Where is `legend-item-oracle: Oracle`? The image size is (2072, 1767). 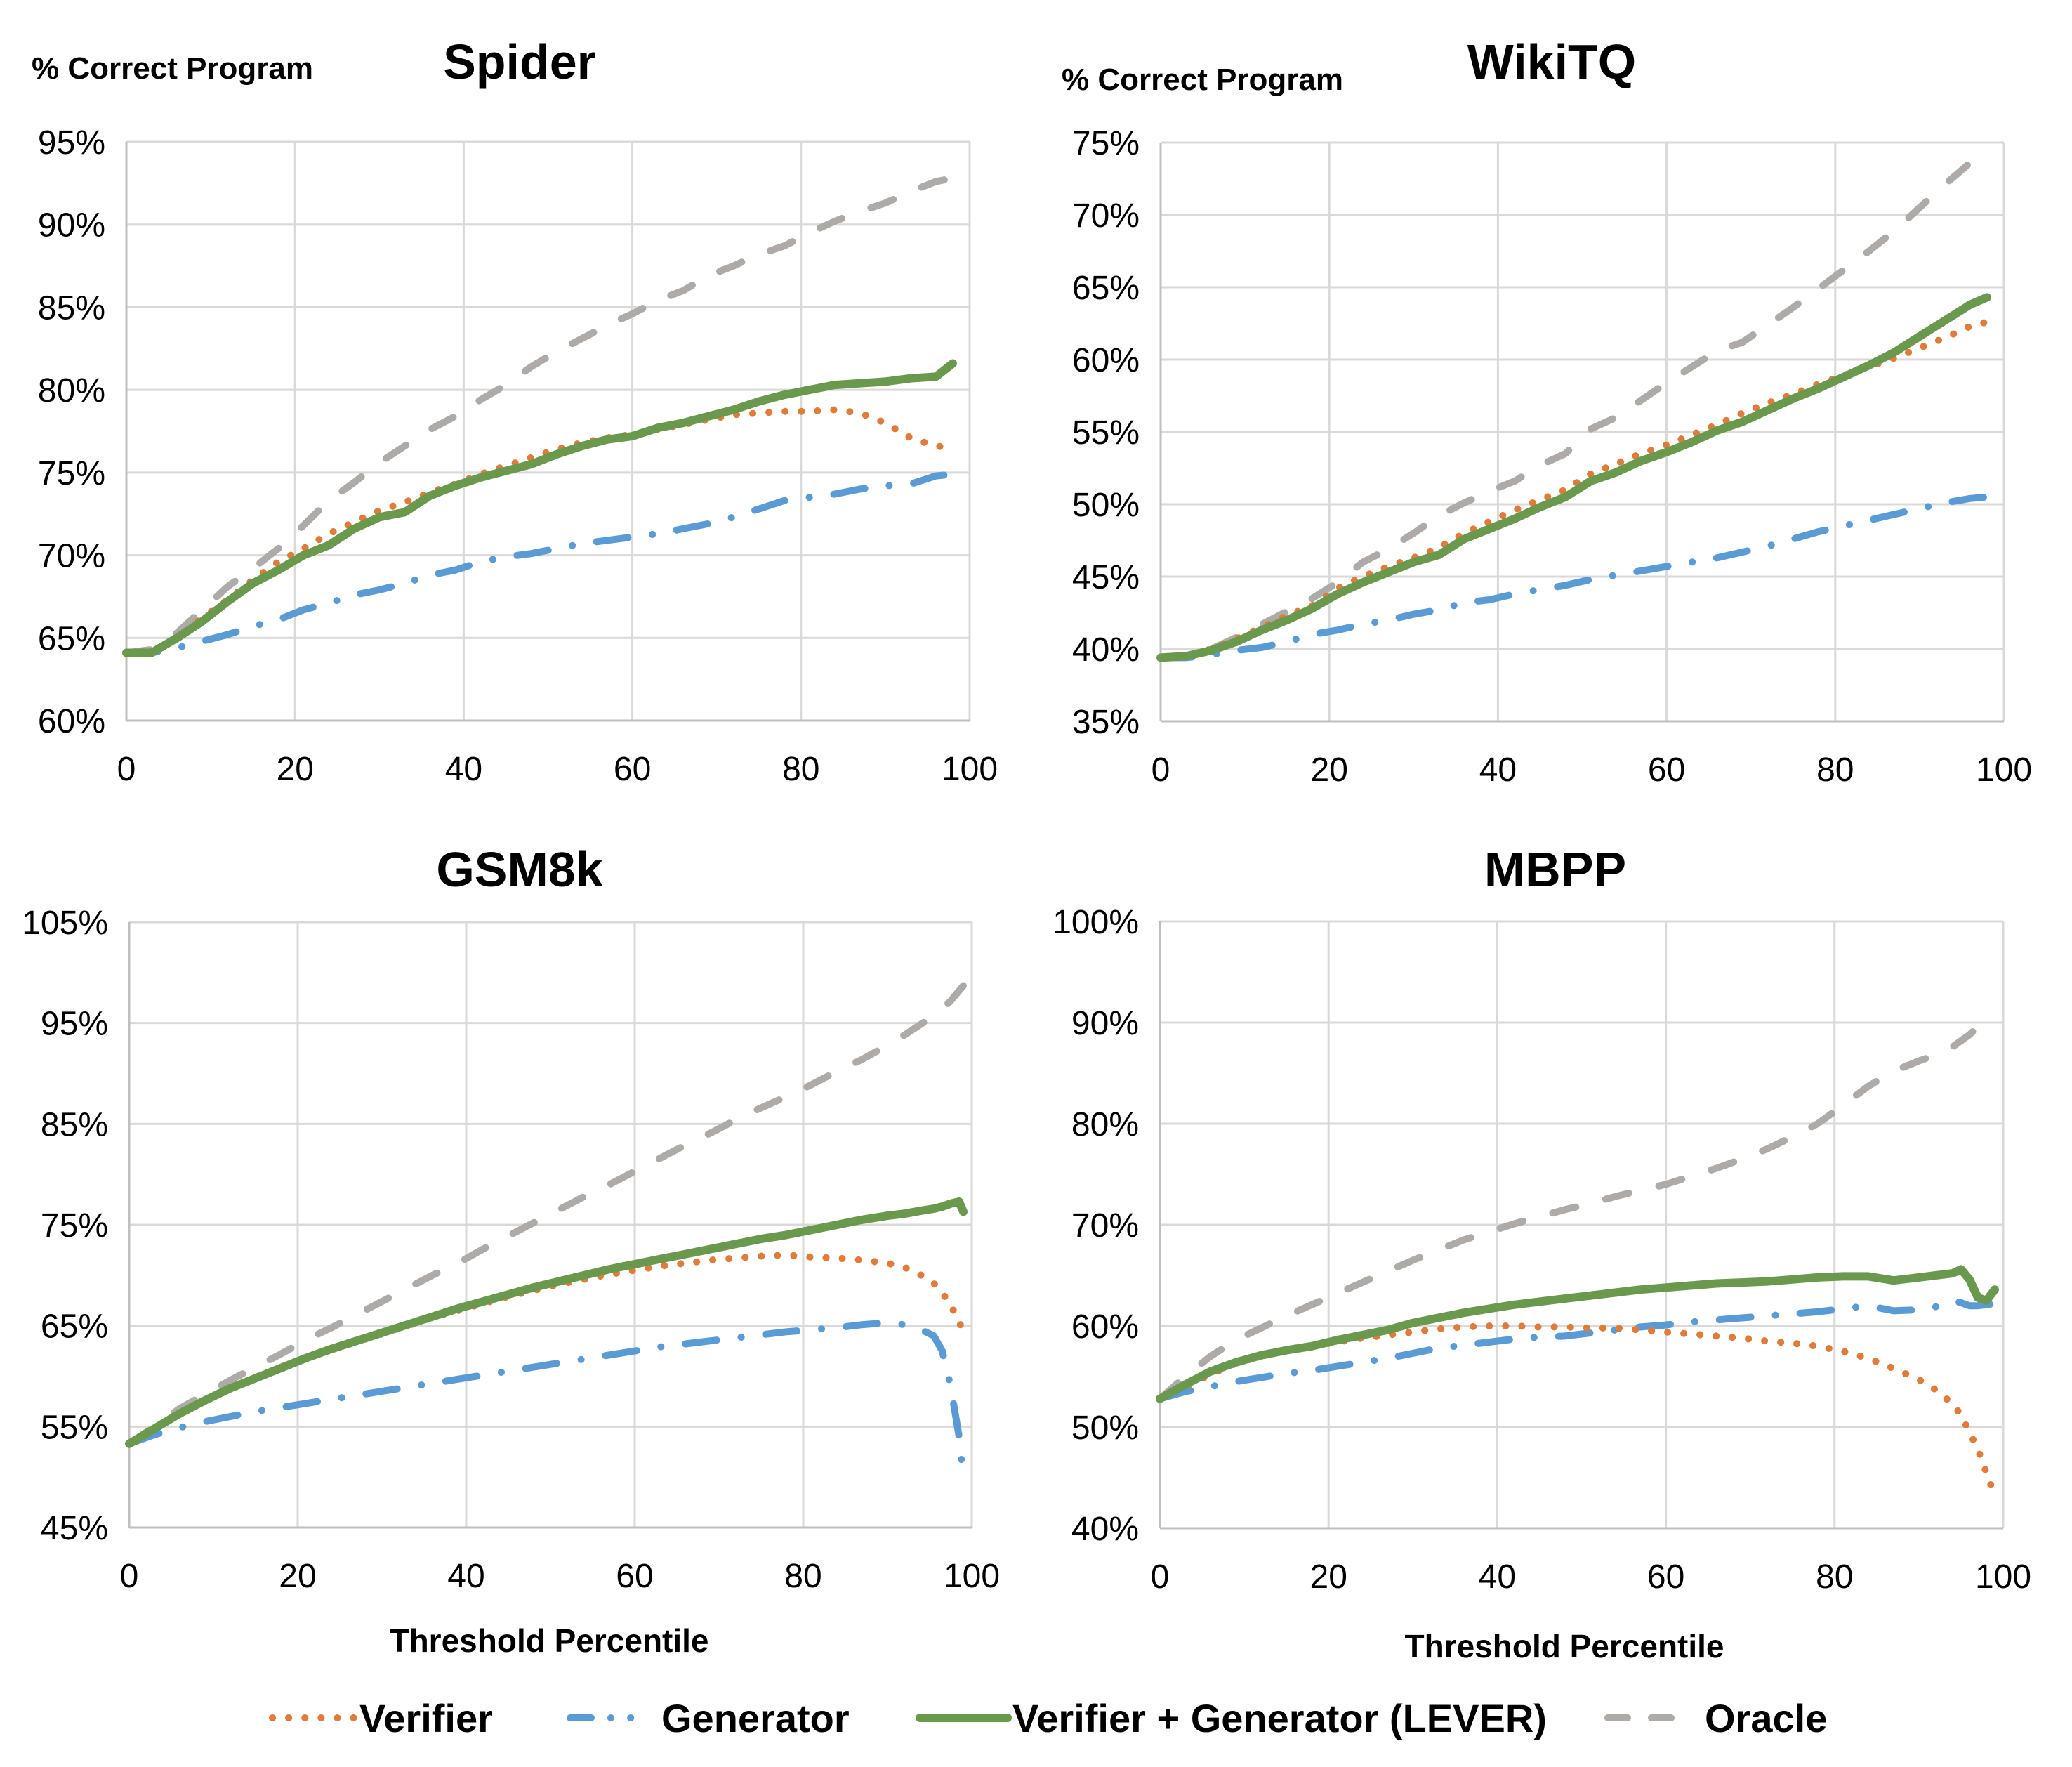 legend-item-oracle: Oracle is located at coordinates (1715, 1718).